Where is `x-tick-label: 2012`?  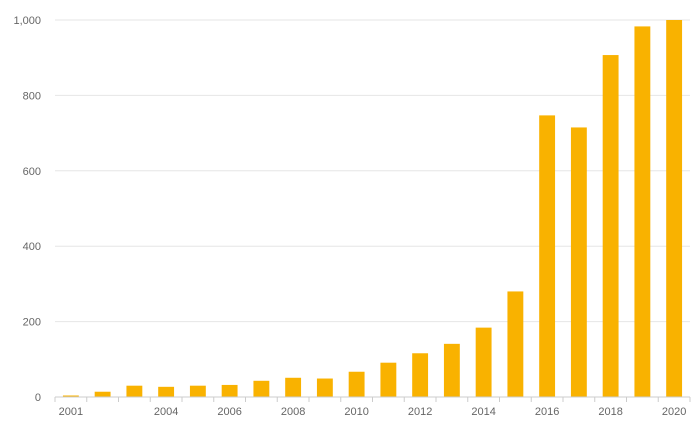 x-tick-label: 2012 is located at coordinates (420, 412).